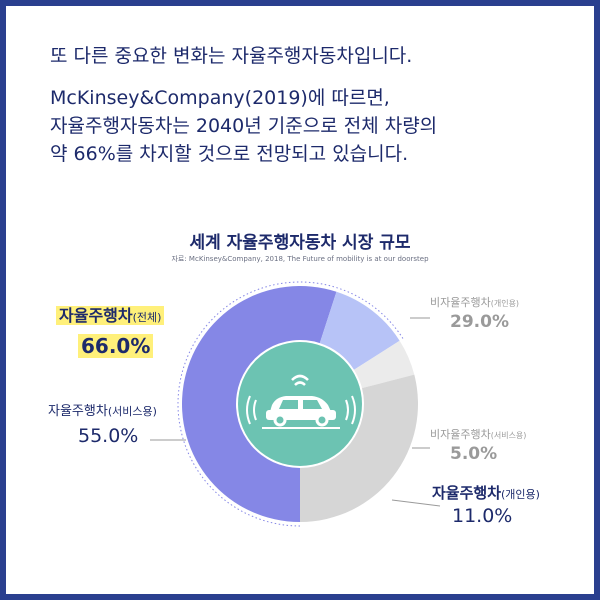 The height and width of the screenshot is (600, 600). Describe the element at coordinates (110, 330) in the screenshot. I see `label-autonomous-total: 자율주행차(전체) 66.0%` at that location.